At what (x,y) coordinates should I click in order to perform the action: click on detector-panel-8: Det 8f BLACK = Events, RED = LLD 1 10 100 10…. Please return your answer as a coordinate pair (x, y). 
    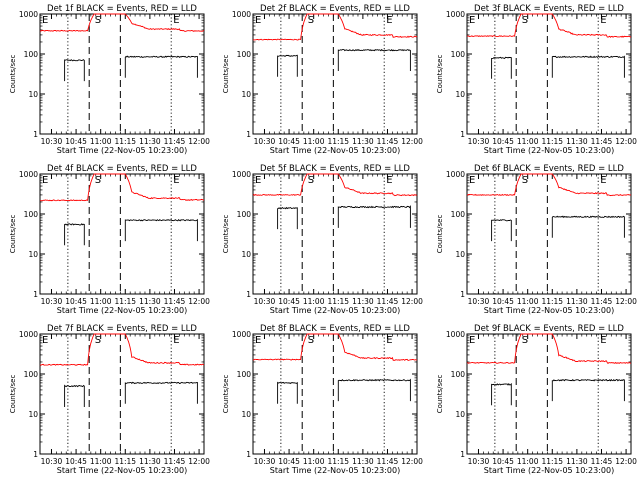
    Looking at the image, I should click on (322, 399).